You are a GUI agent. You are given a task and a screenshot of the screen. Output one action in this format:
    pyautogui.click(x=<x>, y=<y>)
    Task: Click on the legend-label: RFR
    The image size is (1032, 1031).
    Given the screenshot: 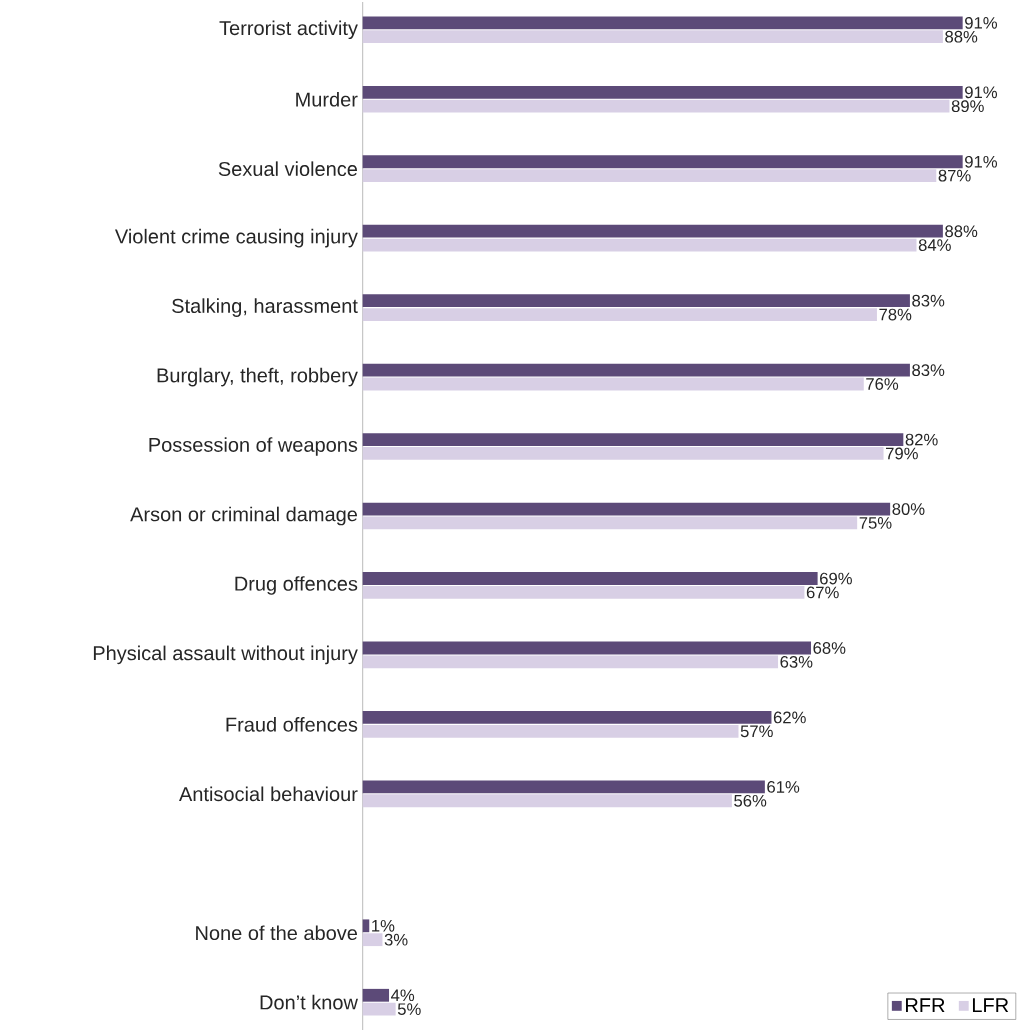 What is the action you would take?
    pyautogui.click(x=925, y=1005)
    